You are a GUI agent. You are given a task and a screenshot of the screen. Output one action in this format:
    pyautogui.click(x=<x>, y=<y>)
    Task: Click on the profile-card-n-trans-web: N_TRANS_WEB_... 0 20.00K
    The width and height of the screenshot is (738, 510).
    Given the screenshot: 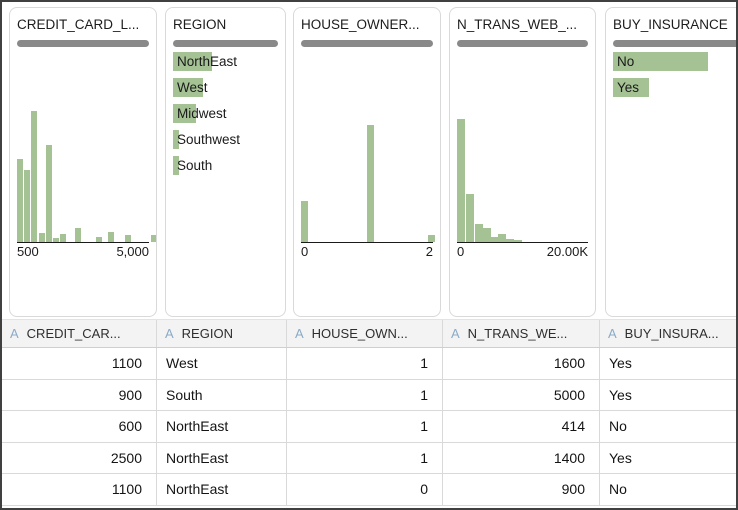 What is the action you would take?
    pyautogui.click(x=522, y=162)
    